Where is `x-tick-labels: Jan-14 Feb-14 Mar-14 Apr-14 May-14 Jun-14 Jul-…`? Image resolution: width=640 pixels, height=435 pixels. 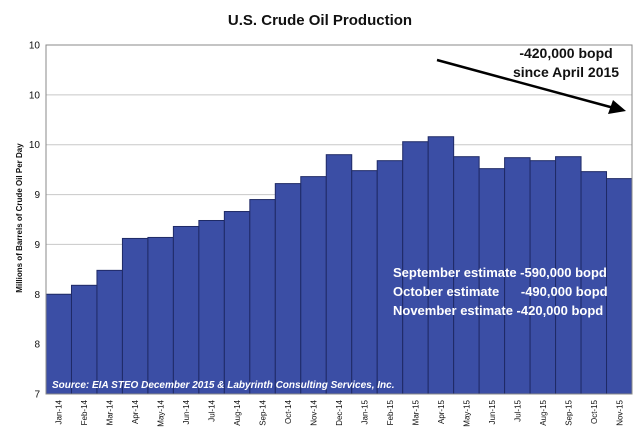
x-tick-labels: Jan-14 Feb-14 Mar-14 Apr-14 May-14 Jun-14 Jul-… is located at coordinates (340, 412).